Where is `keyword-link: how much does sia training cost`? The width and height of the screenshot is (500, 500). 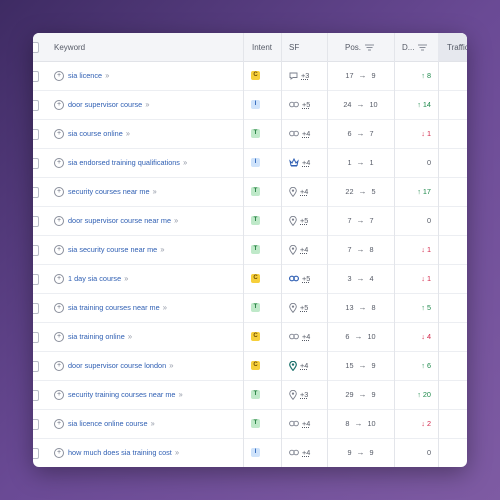
keyword-link: how much does sia training cost is located at coordinates (120, 452).